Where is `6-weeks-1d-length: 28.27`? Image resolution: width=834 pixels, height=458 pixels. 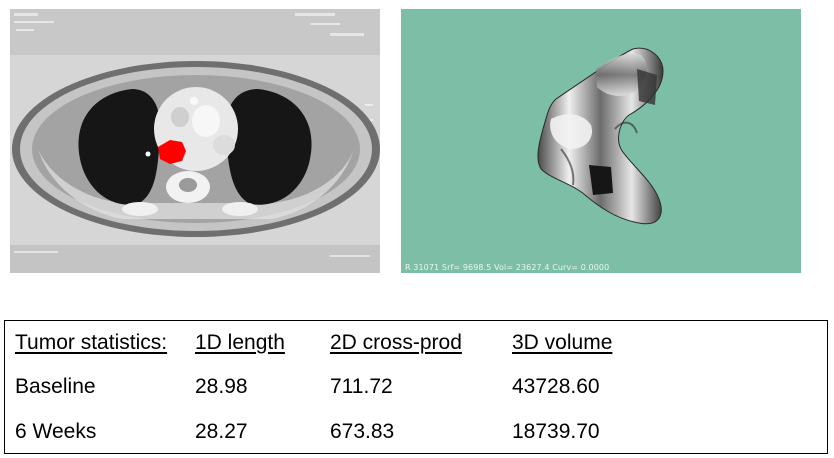 6-weeks-1d-length: 28.27 is located at coordinates (221, 431).